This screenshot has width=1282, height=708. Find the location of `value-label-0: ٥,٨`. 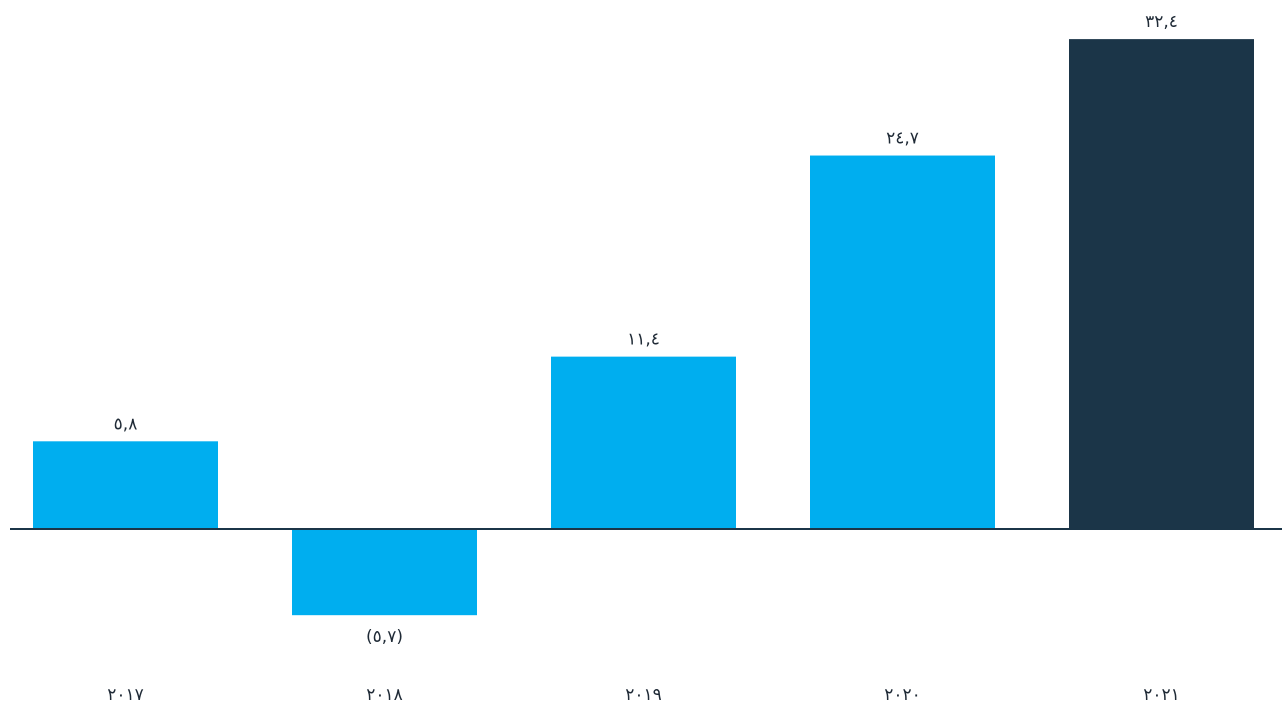

value-label-0: ٥,٨ is located at coordinates (126, 424).